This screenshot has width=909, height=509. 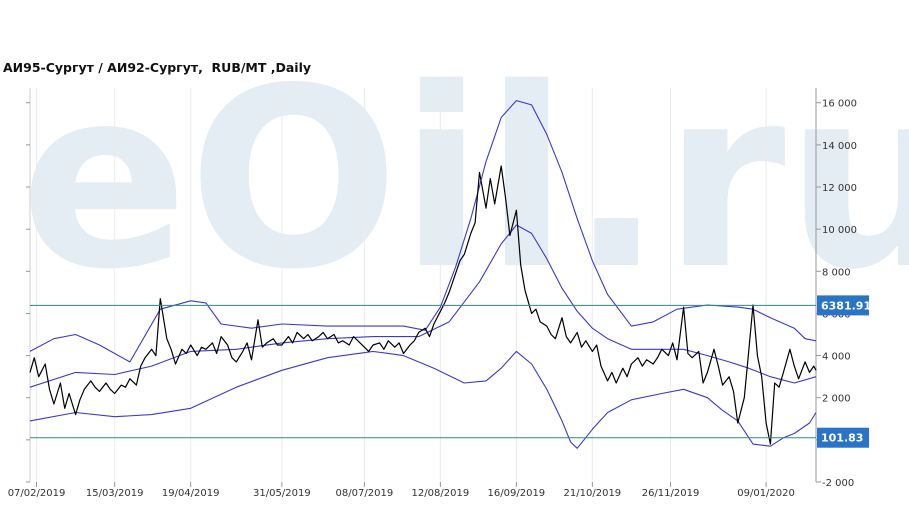 I want to click on y-tick-label: 2 000, so click(x=836, y=399).